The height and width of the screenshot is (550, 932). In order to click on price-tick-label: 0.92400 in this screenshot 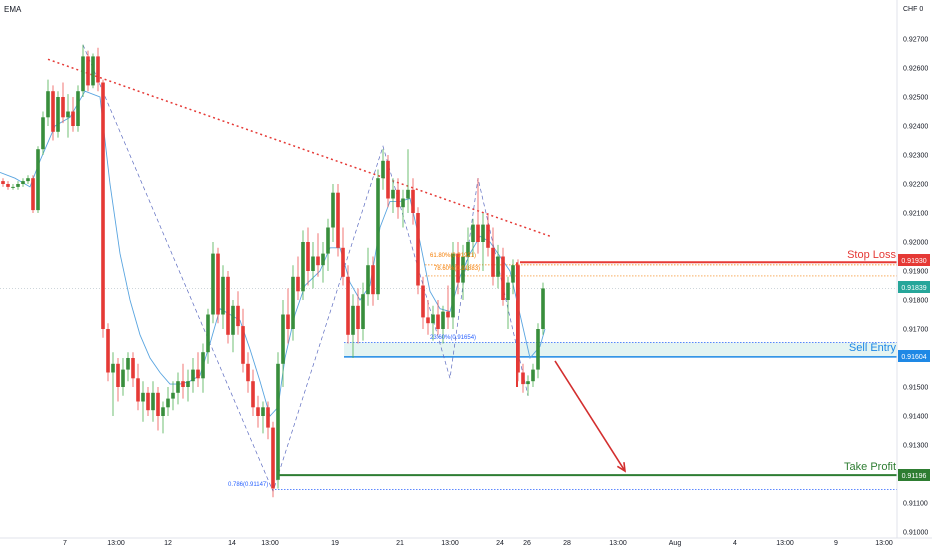, I will do `click(915, 127)`.